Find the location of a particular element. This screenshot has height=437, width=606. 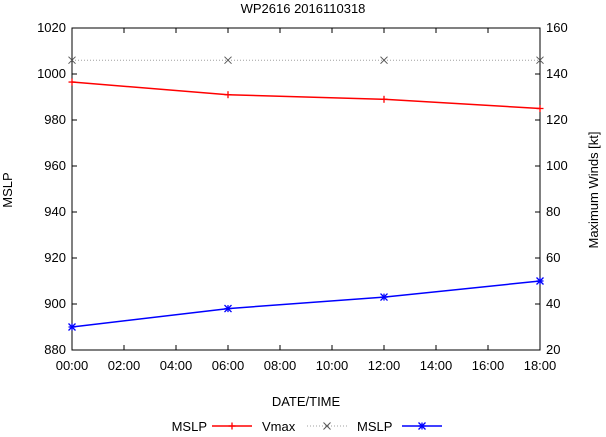

y-left-tick-label: 900 is located at coordinates (55, 303).